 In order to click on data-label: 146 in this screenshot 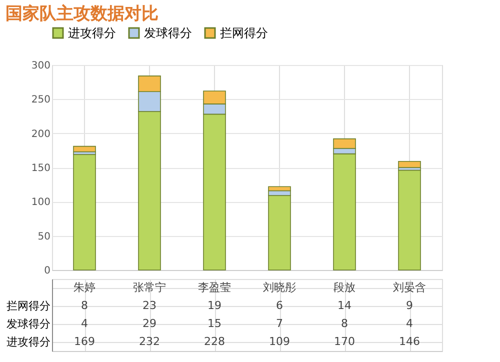, I will do `click(409, 341)`.